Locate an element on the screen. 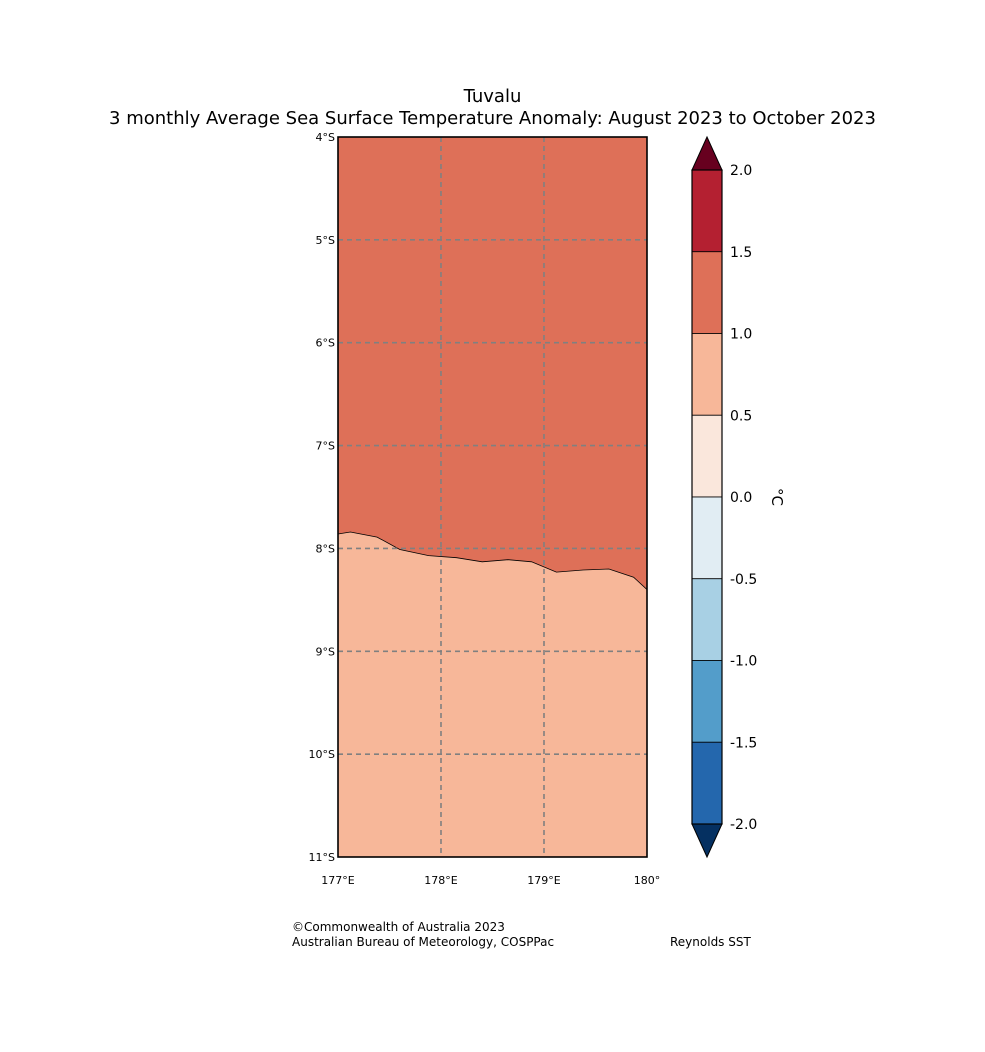  colorbar-over-arrow is located at coordinates (707, 153).